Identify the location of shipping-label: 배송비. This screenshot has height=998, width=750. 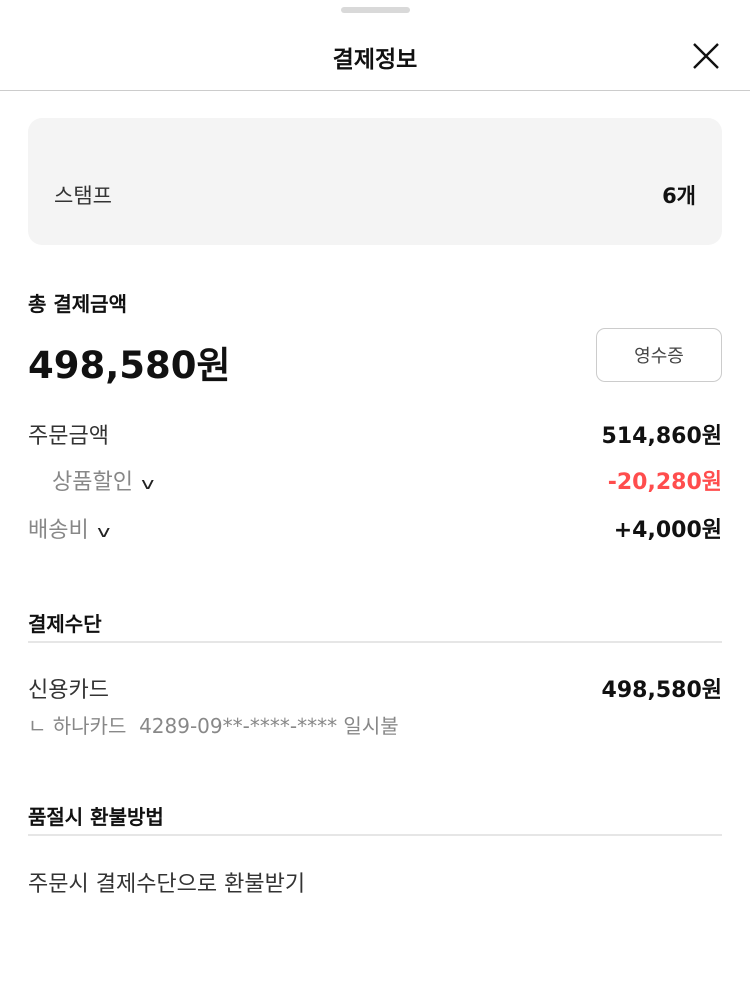
(58, 530).